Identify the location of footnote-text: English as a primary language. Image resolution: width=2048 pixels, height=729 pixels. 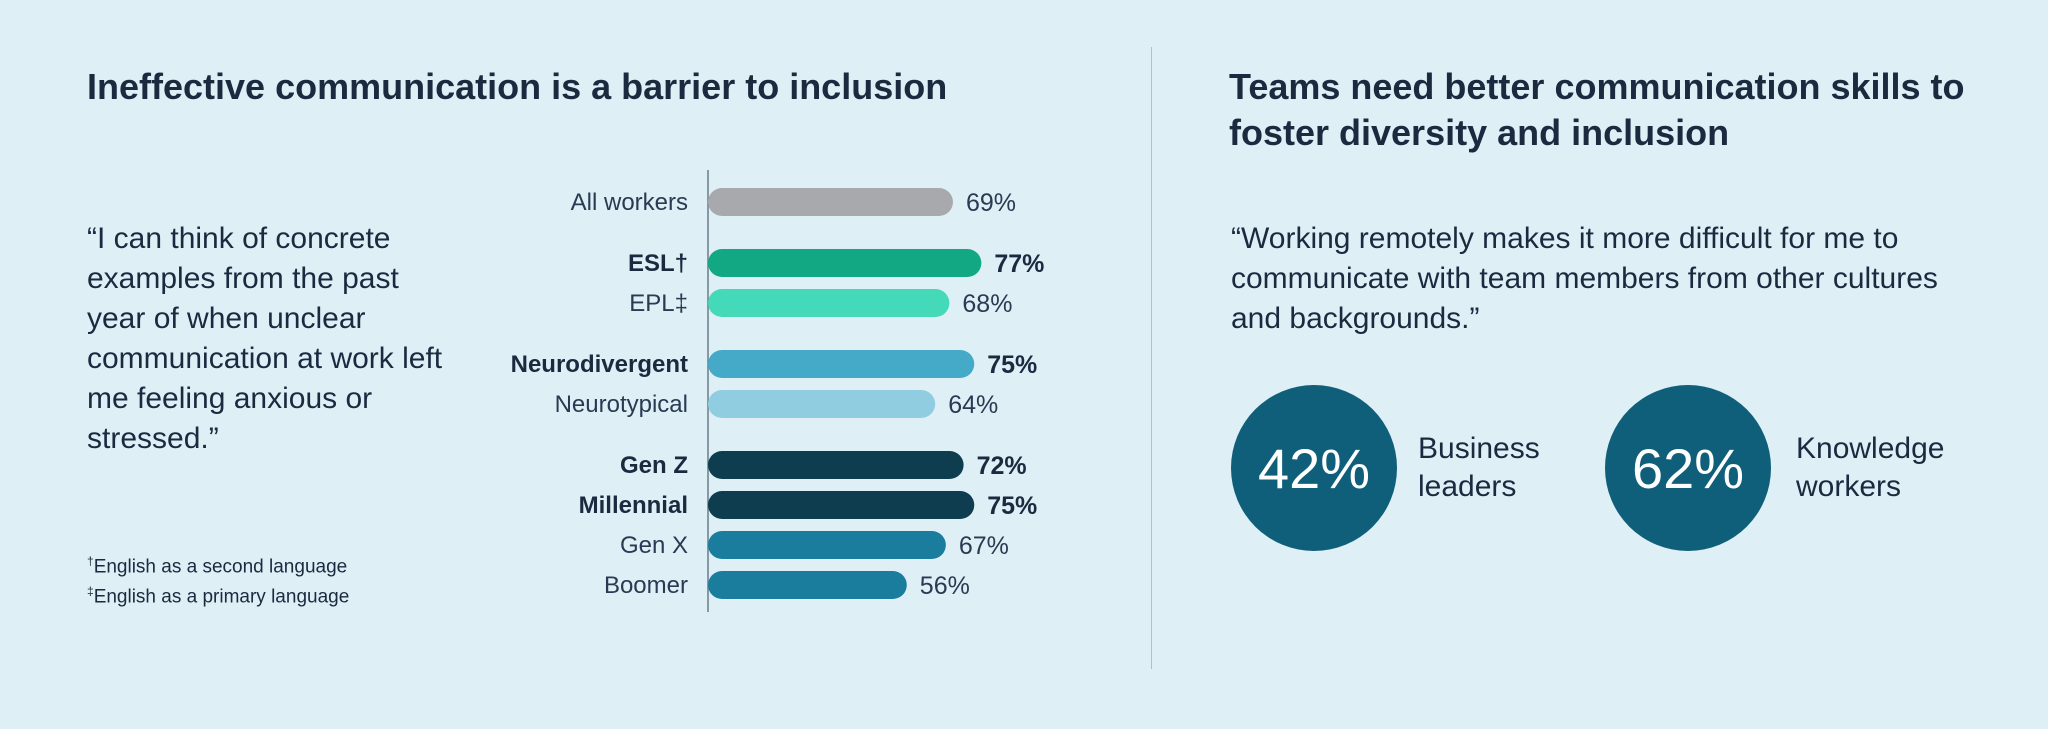
(221, 597).